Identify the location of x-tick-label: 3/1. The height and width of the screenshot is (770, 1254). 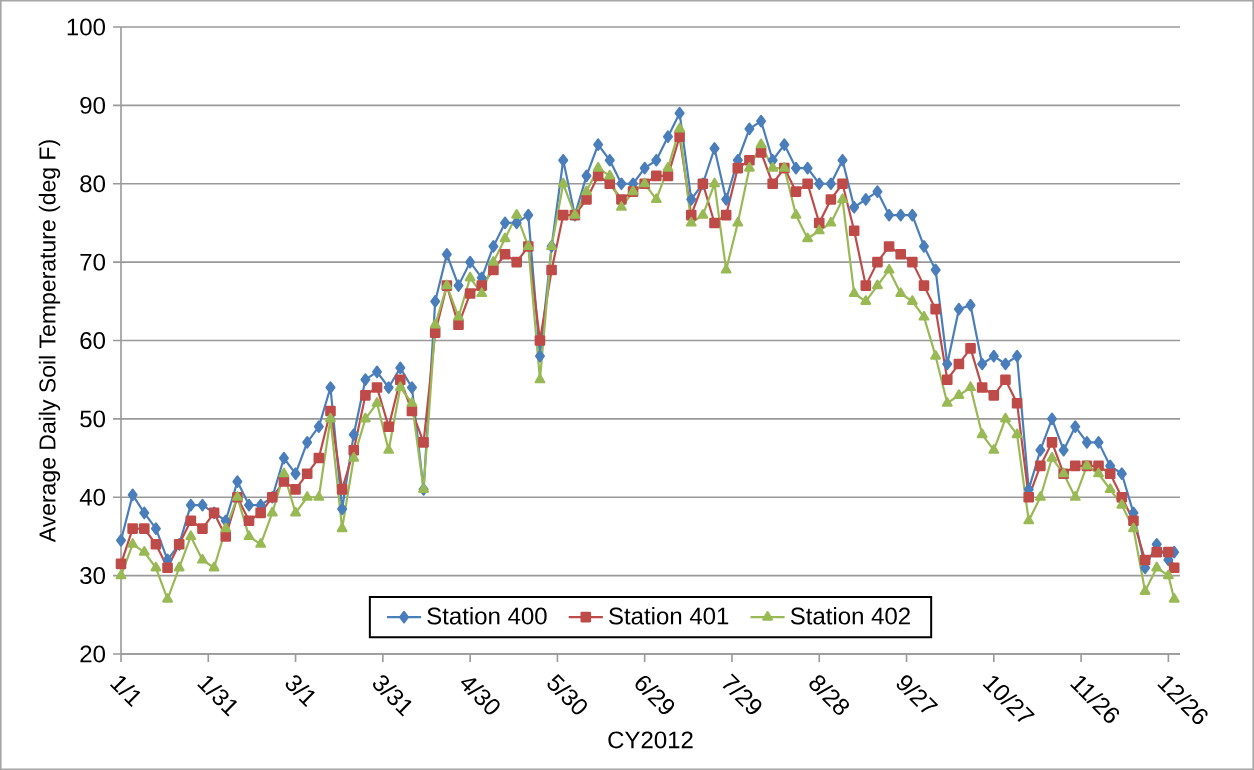
(300, 691).